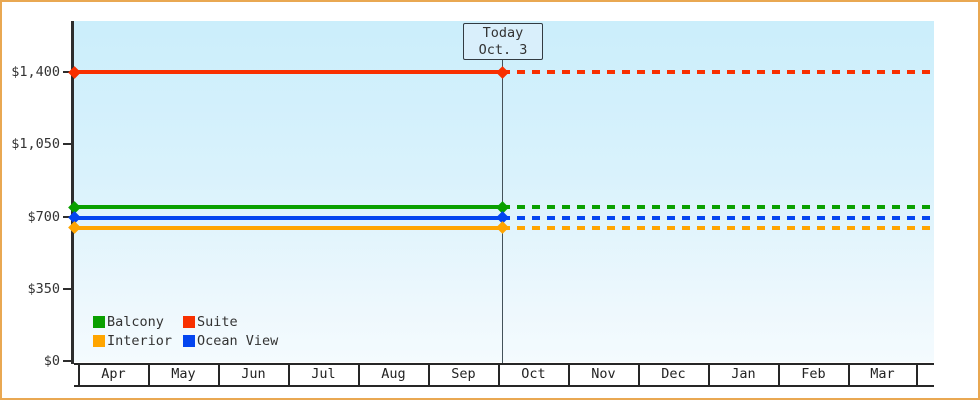 The image size is (980, 400). I want to click on month-cell-oct: Oct, so click(532, 375).